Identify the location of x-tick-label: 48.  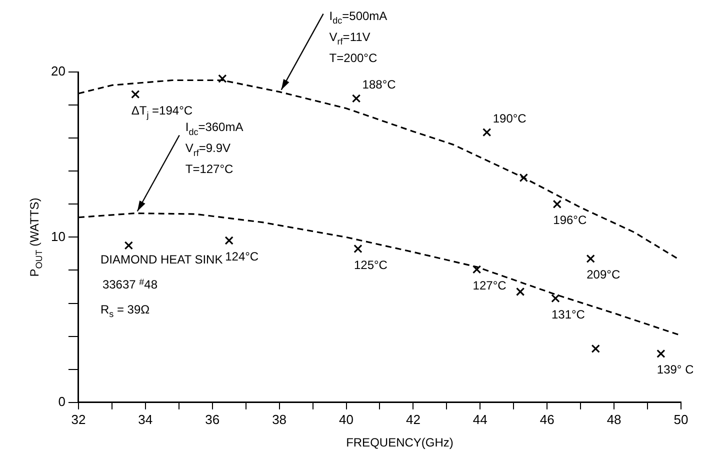
(614, 419).